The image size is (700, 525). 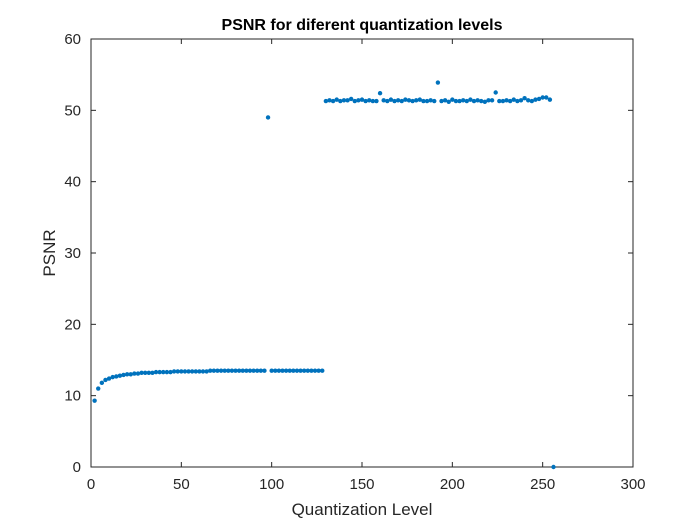 I want to click on y-tick-label: 40, so click(x=72, y=182).